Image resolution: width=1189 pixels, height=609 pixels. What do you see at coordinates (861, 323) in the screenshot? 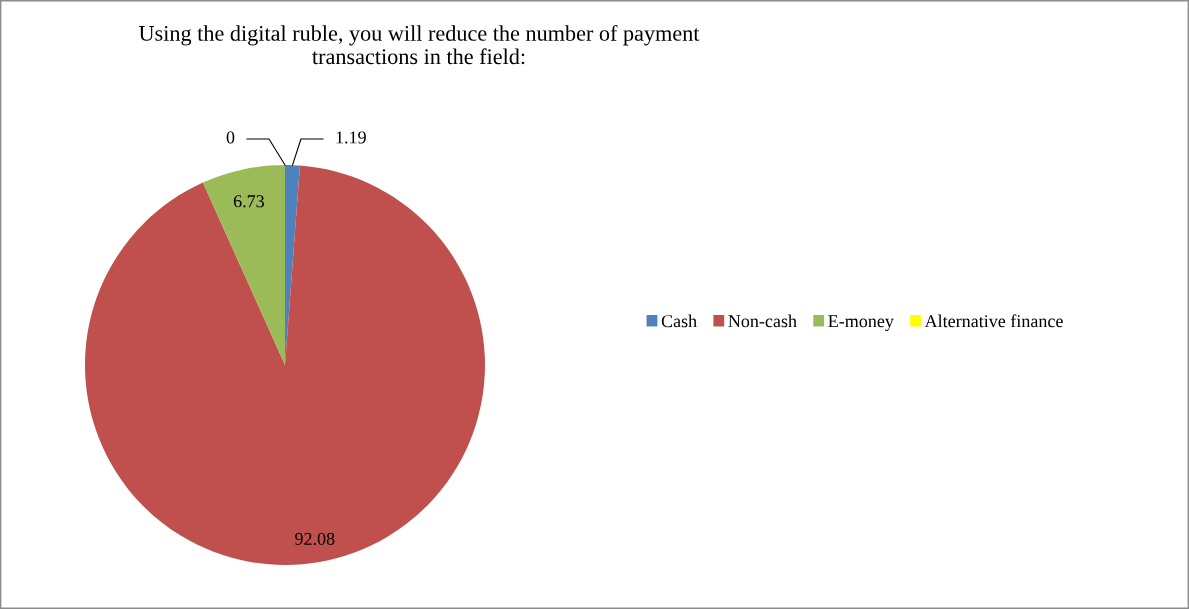
I see `legend-label: E-money` at bounding box center [861, 323].